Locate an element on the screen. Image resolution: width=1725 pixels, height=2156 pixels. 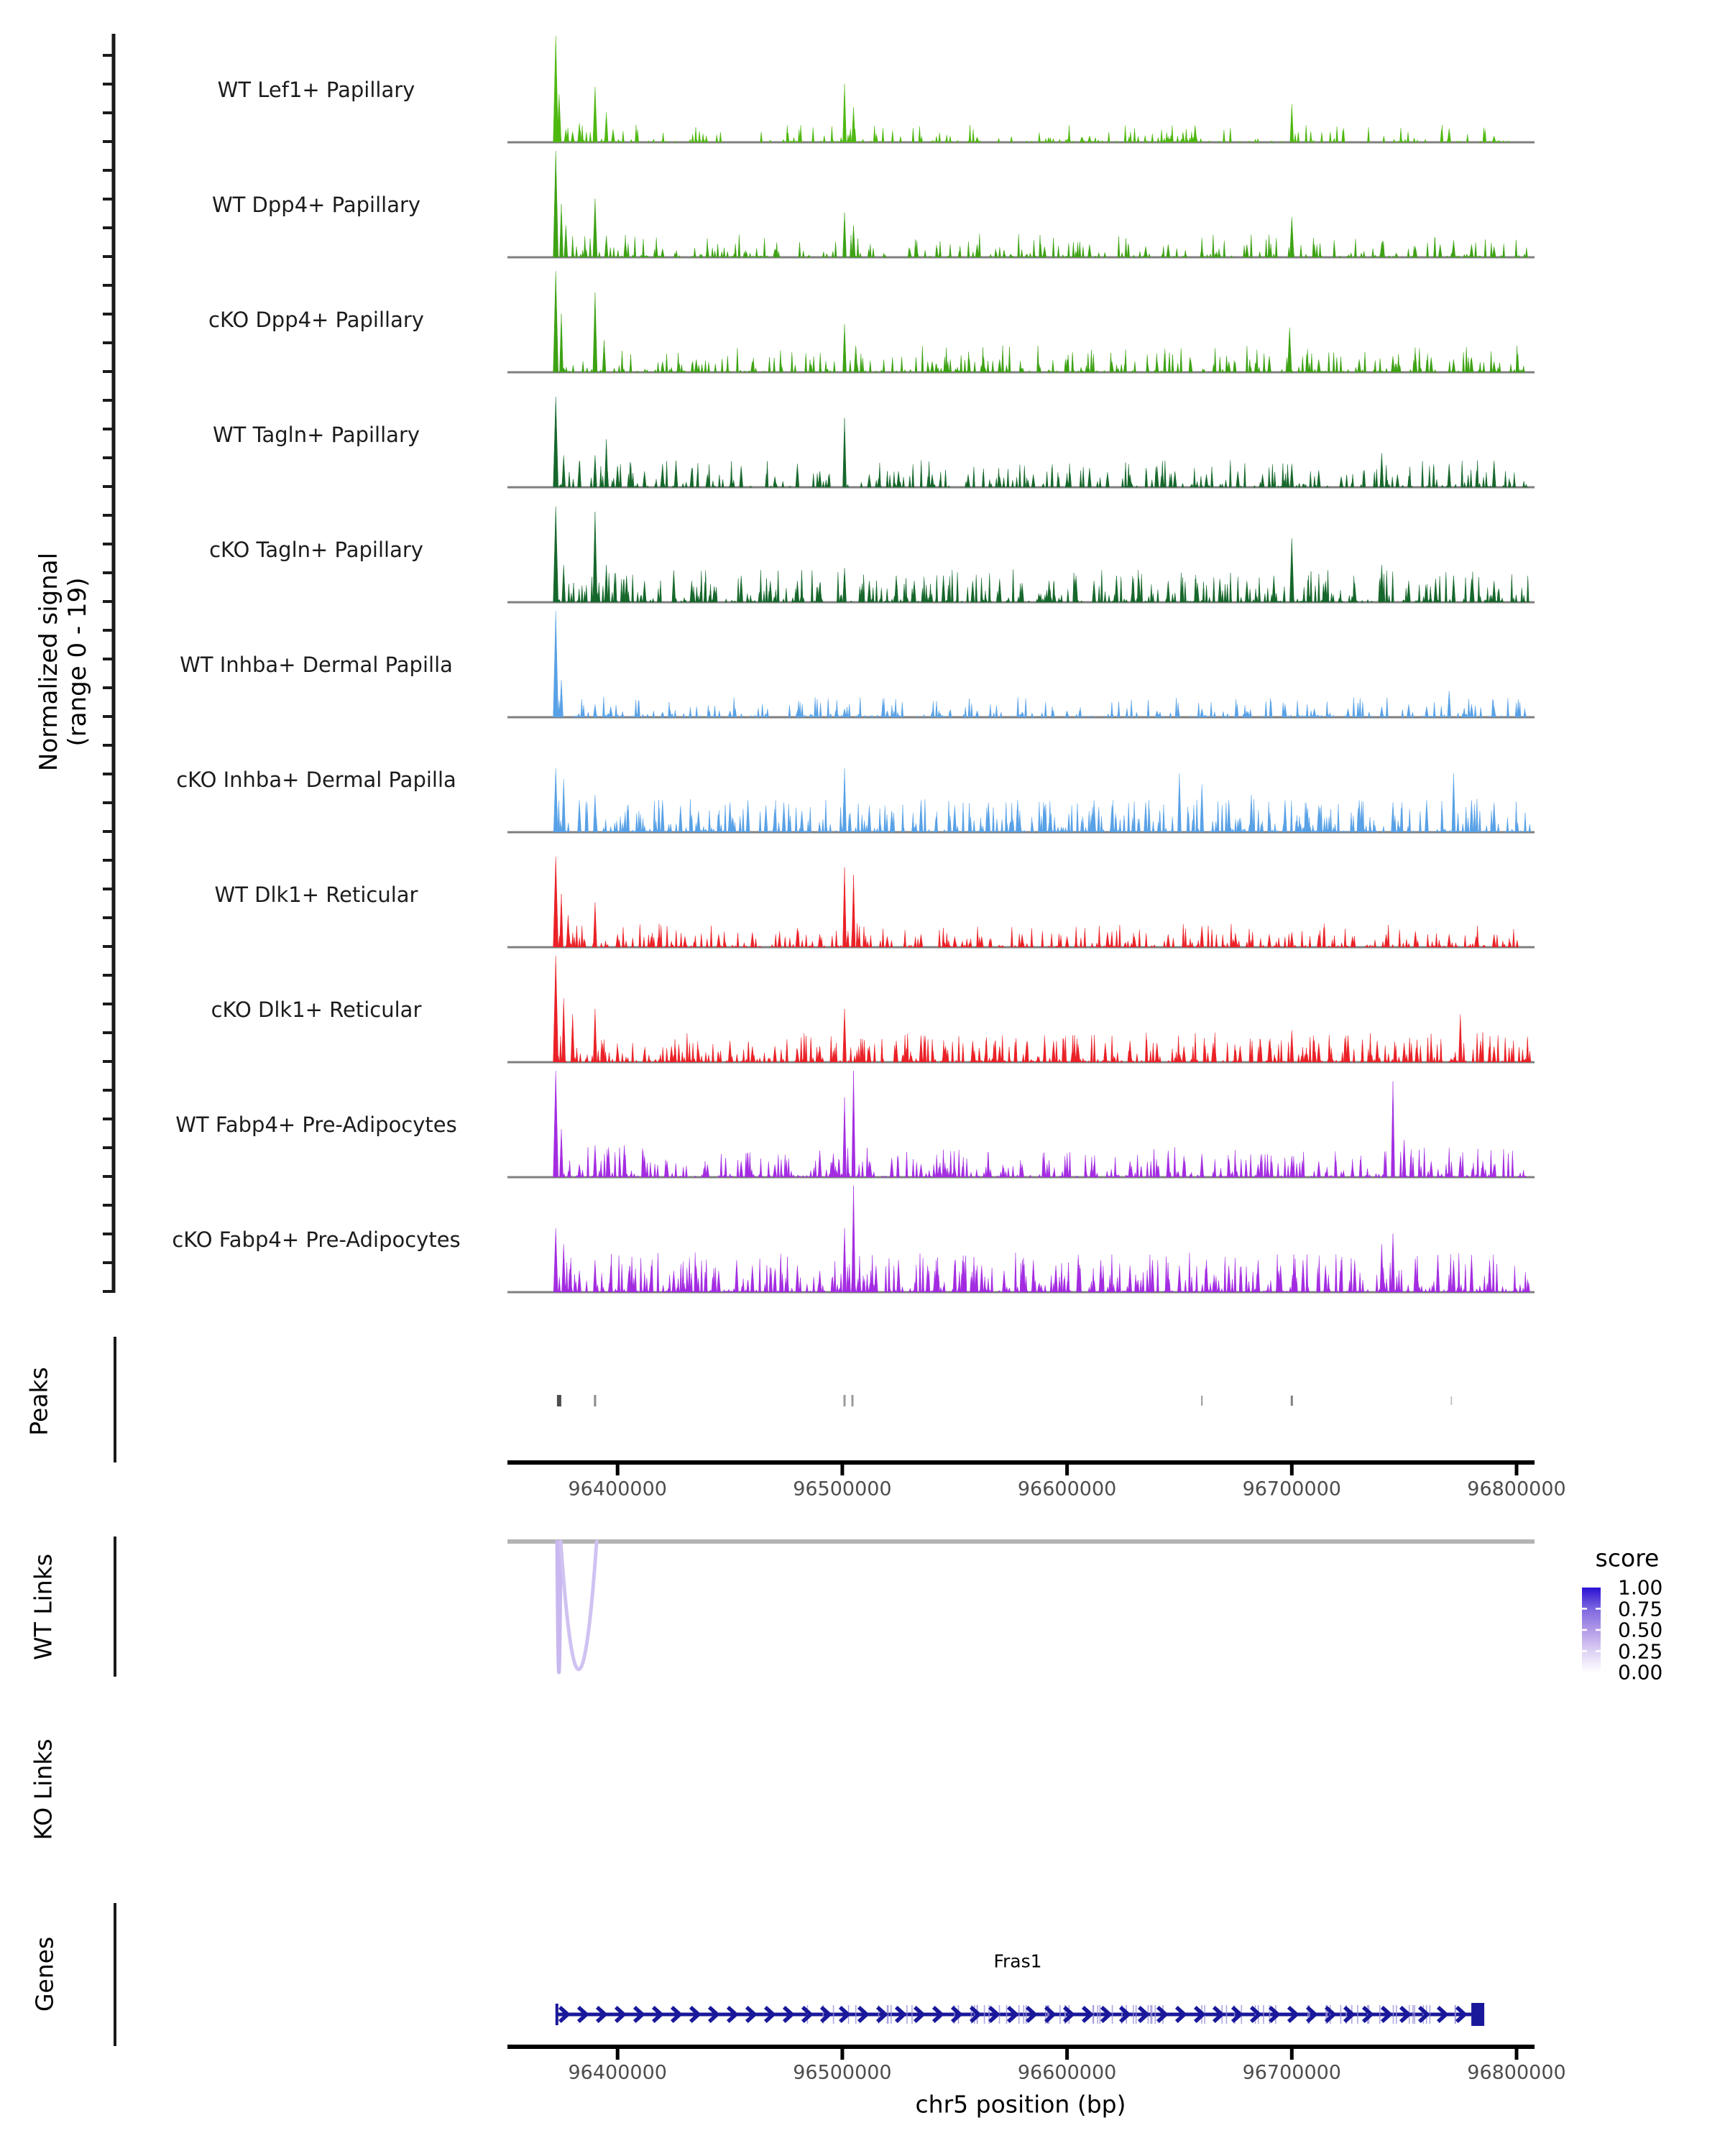
track-label: cKO Dlk1+ Reticular is located at coordinates (316, 1010).